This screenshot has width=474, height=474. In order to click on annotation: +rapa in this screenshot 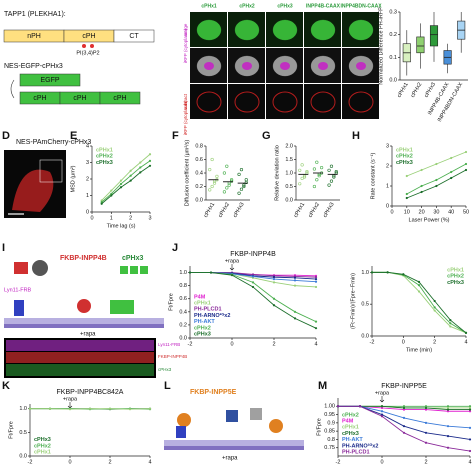, I will do `click(382, 393)`.